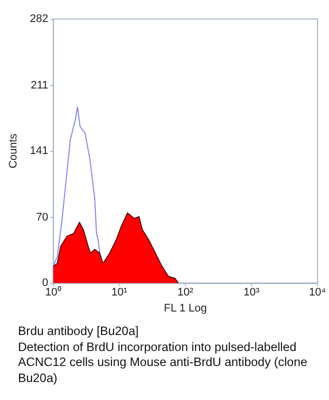  What do you see at coordinates (163, 363) in the screenshot?
I see `text: Detection of BrdU incorporation into pulsed-labelled ACNC12 cells using Mouse anti-BrdU antibody (clone Bu20a)` at bounding box center [163, 363].